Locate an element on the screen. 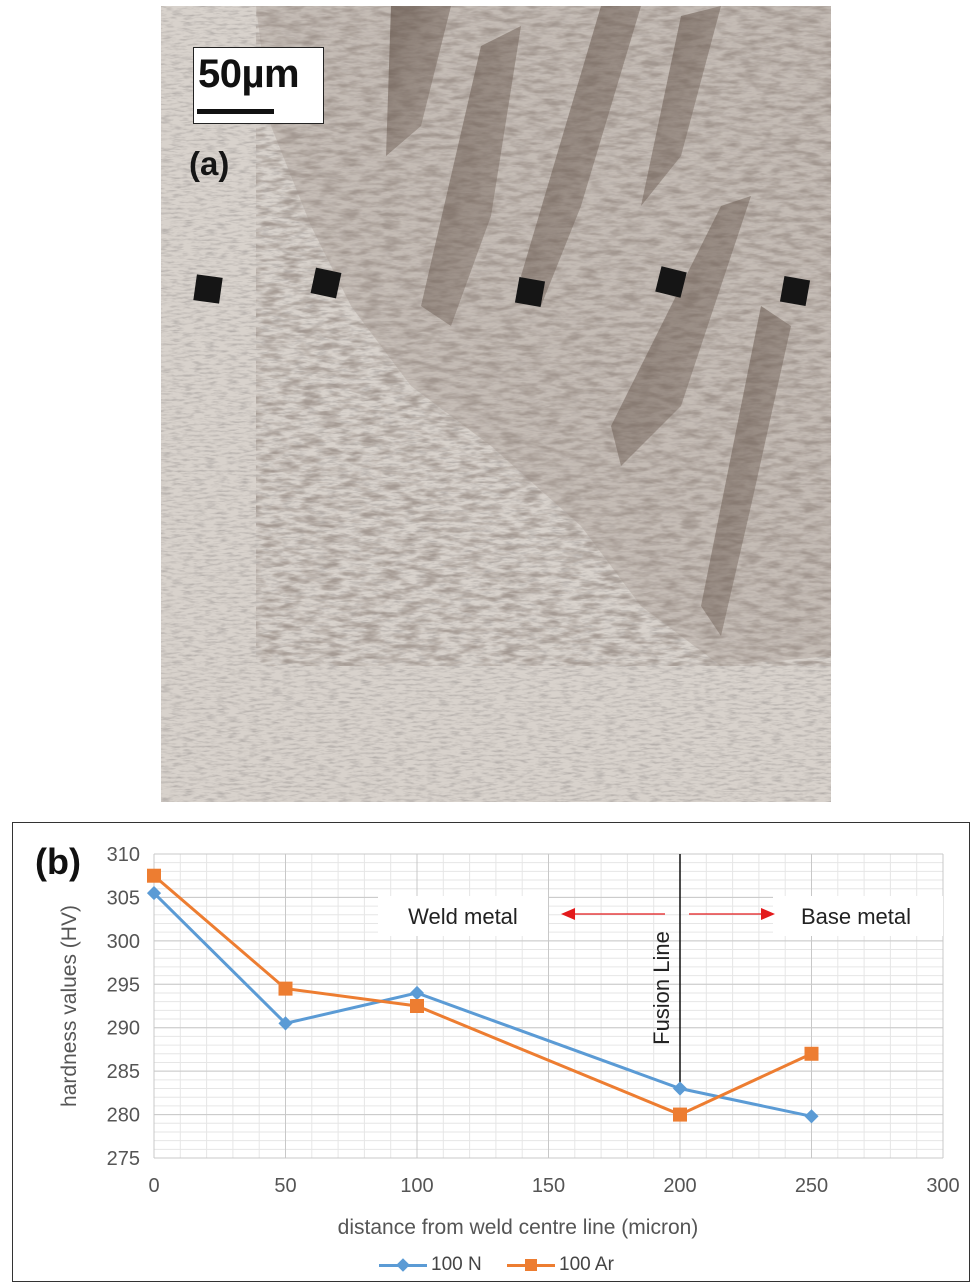  legend-label-ar: 100 Ar is located at coordinates (586, 1264).